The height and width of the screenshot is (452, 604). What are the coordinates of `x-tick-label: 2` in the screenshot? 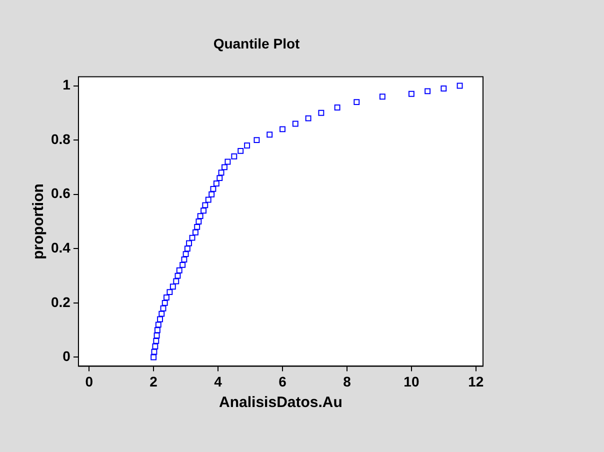 It's located at (154, 381).